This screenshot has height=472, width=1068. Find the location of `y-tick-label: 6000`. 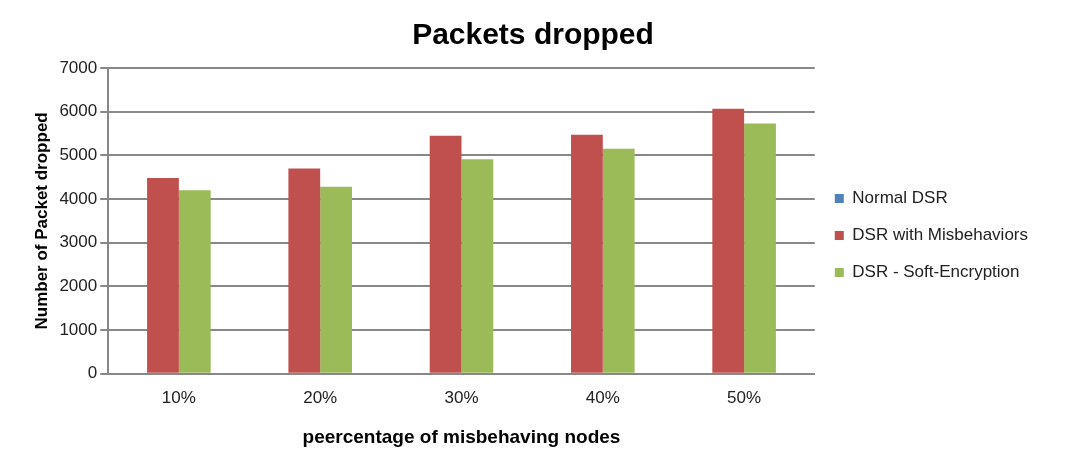

y-tick-label: 6000 is located at coordinates (78, 111).